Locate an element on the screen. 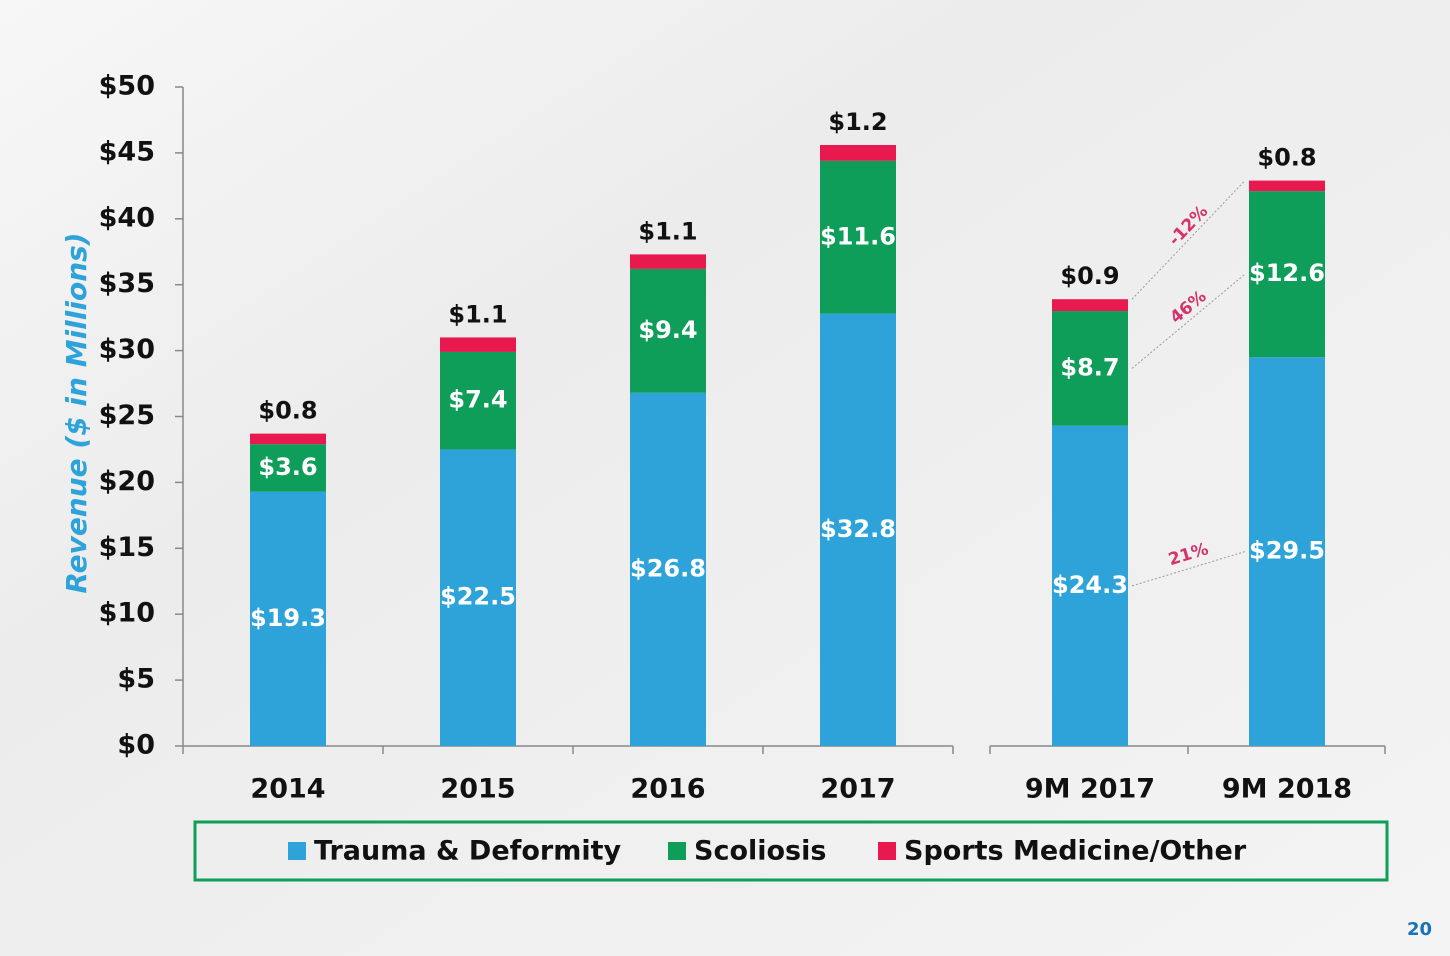 This screenshot has height=956, width=1450. value-label: $32.8 is located at coordinates (858, 529).